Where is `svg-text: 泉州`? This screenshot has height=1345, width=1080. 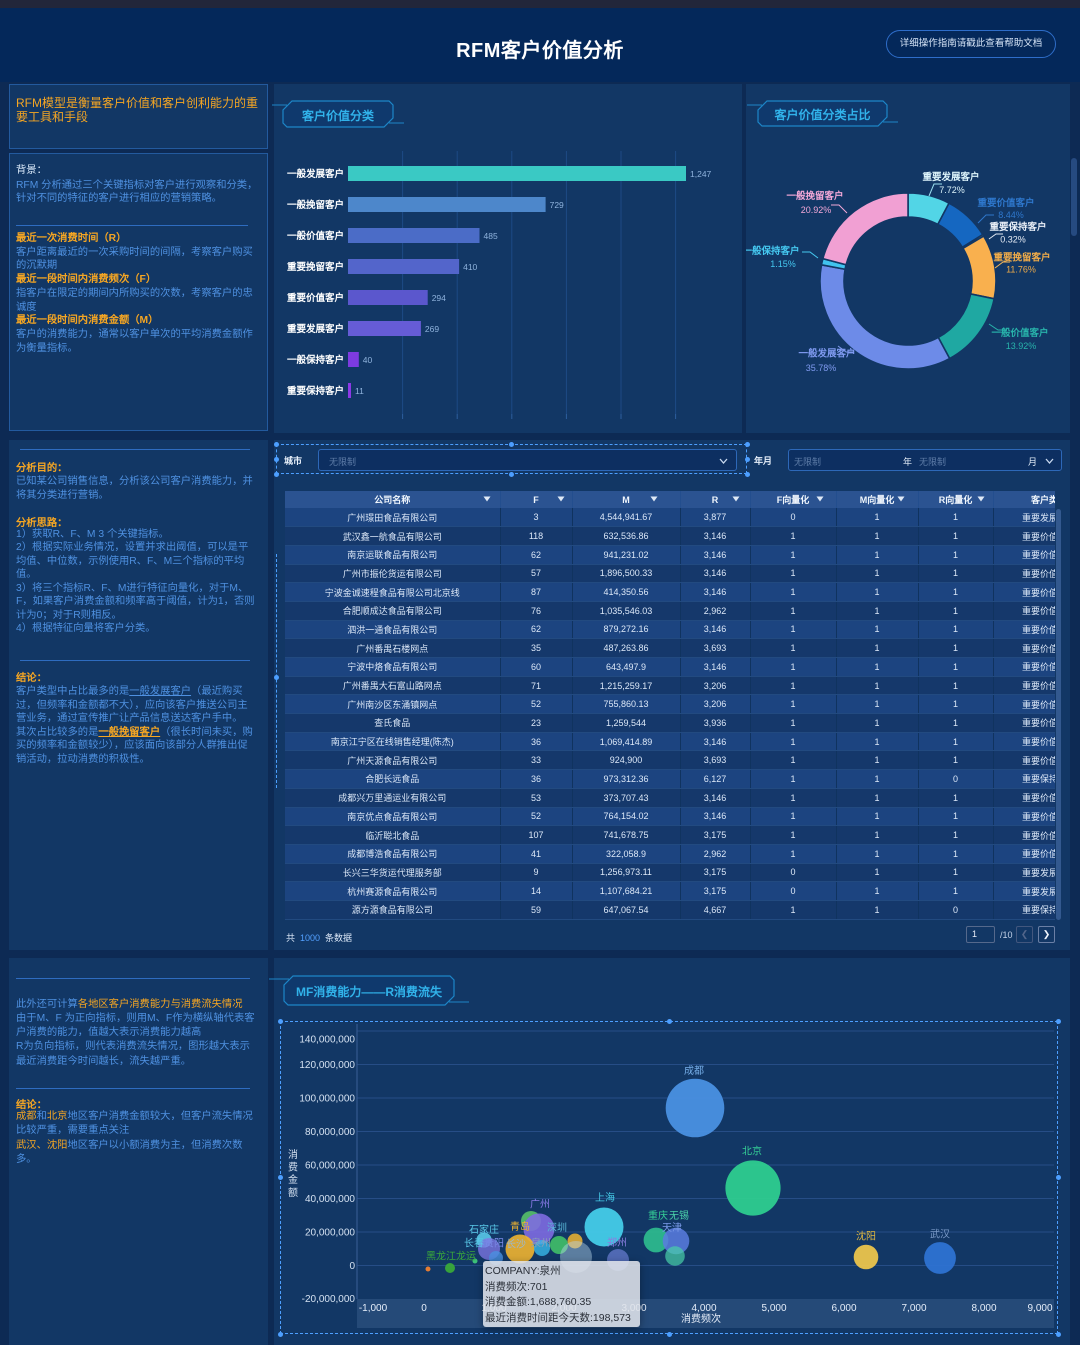
svg-text: 泉州 is located at coordinates (541, 1243).